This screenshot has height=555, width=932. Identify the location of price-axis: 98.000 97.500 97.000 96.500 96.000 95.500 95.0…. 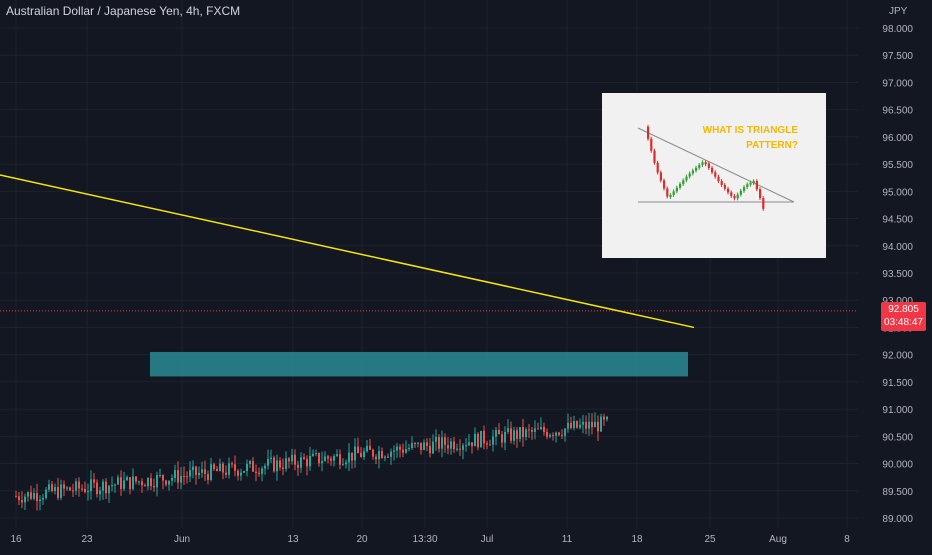
(895, 275).